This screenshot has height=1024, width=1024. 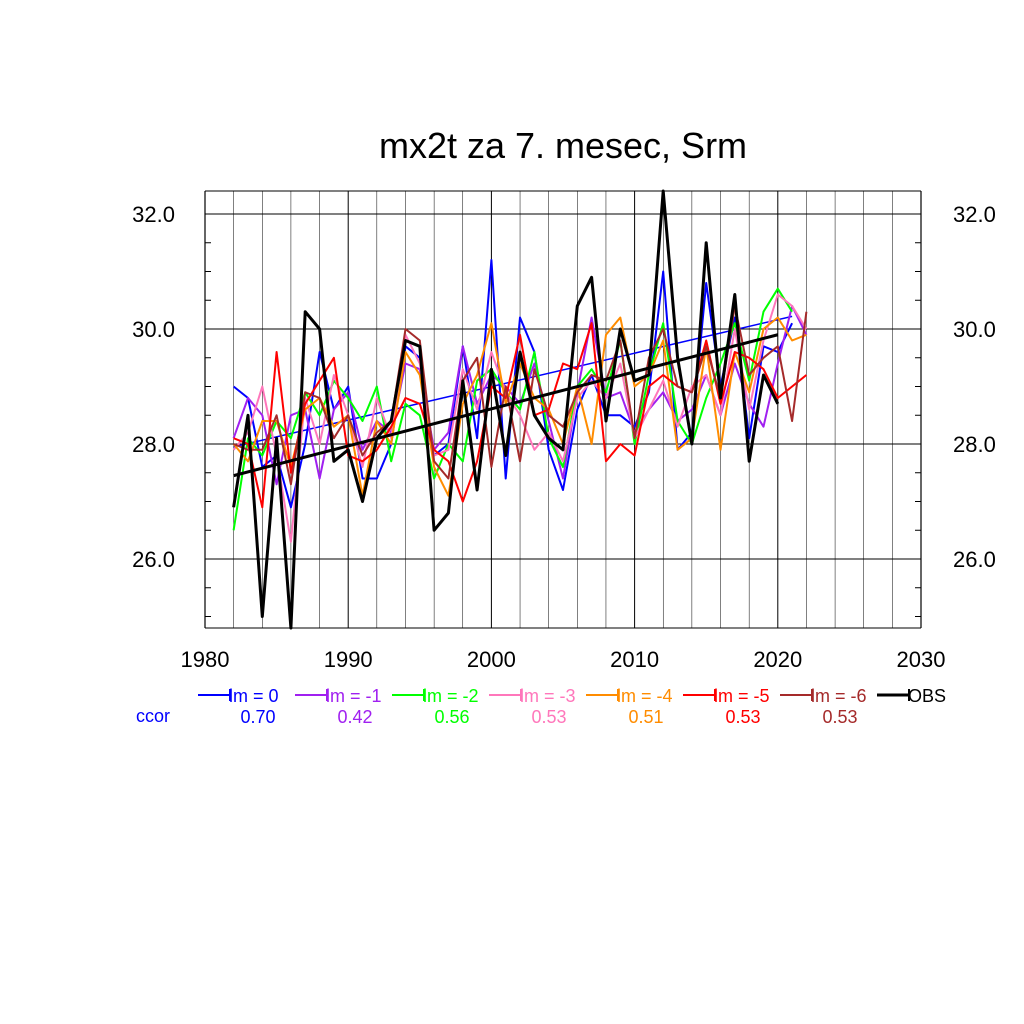 I want to click on legend-item-3: lm = -30.53, so click(x=532, y=706).